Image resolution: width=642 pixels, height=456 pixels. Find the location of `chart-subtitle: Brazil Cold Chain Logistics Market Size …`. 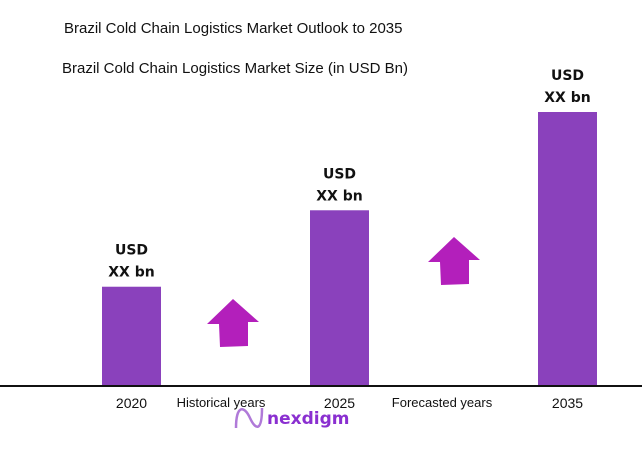

chart-subtitle: Brazil Cold Chain Logistics Market Size … is located at coordinates (235, 68).